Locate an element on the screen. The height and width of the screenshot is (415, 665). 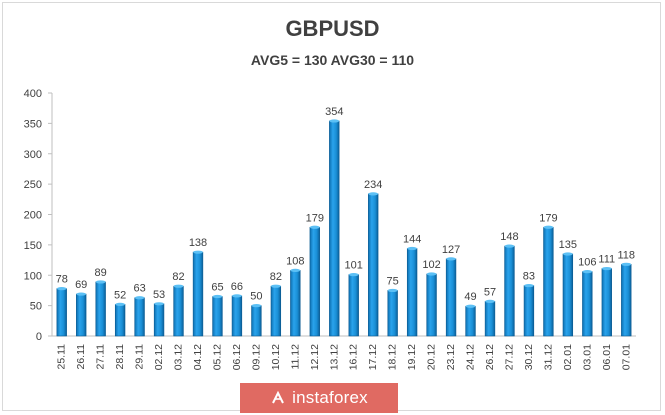
x-tick-label: 05.12 is located at coordinates (217, 357).